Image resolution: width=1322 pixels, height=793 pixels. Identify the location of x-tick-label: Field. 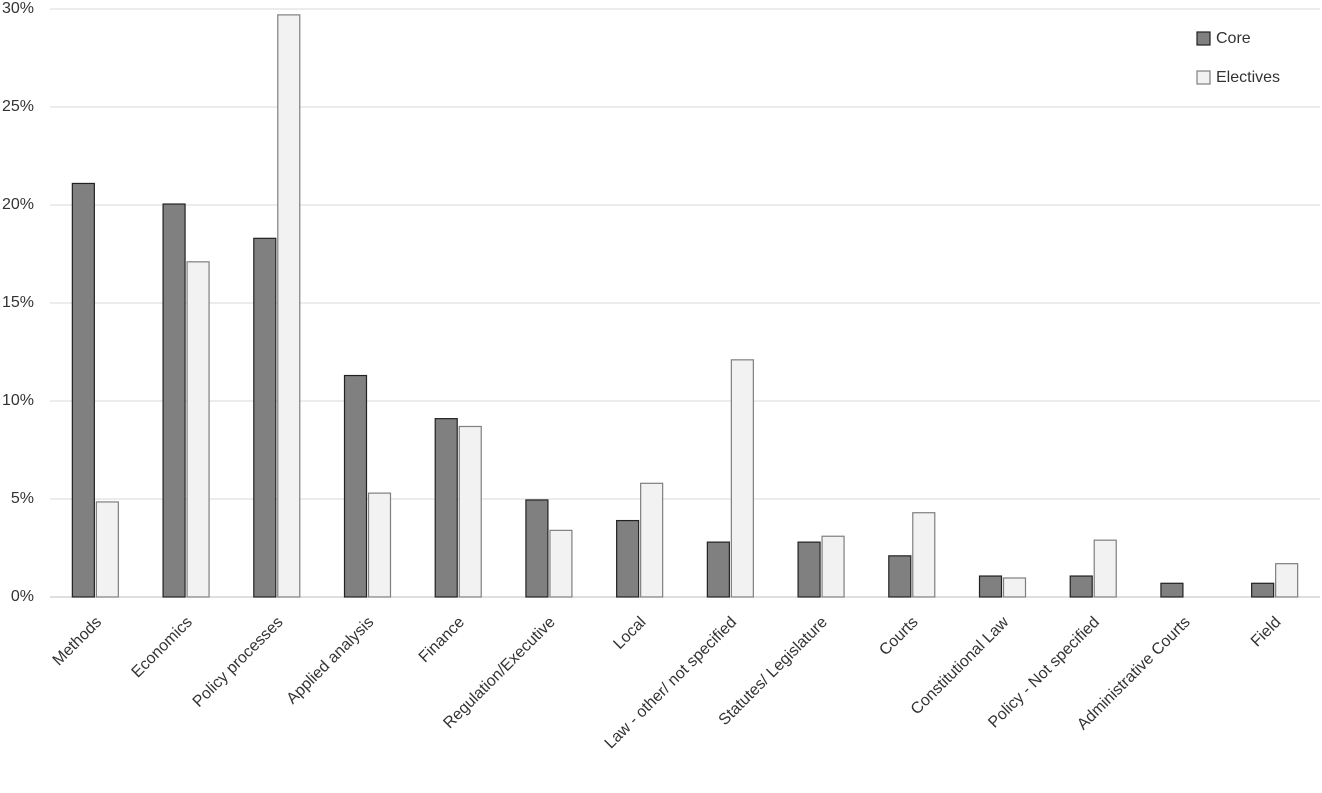
(1266, 632).